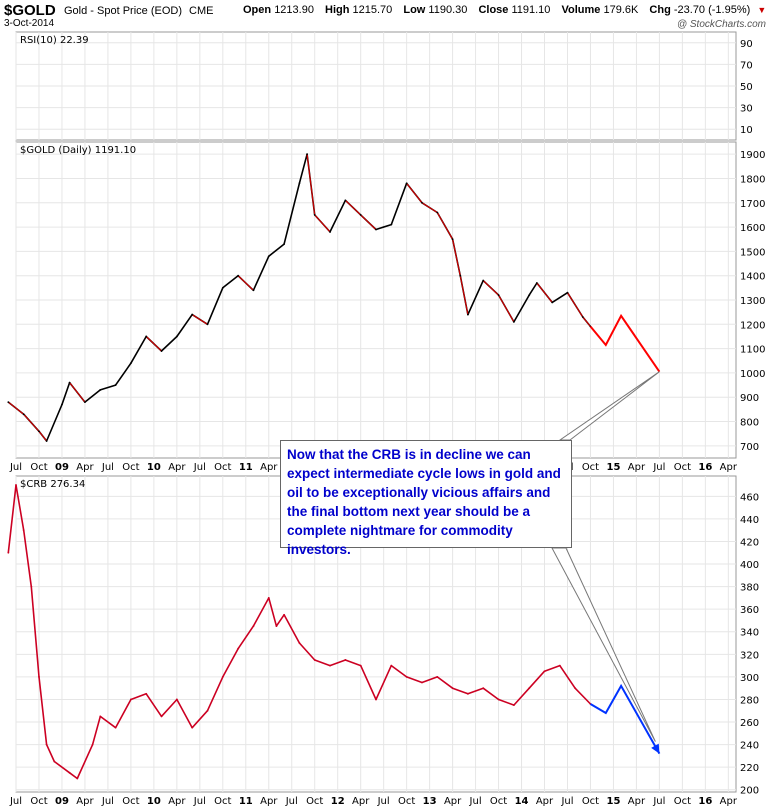 Image resolution: width=780 pixels, height=810 pixels. What do you see at coordinates (749, 520) in the screenshot?
I see `crb-ytick-label: 440` at bounding box center [749, 520].